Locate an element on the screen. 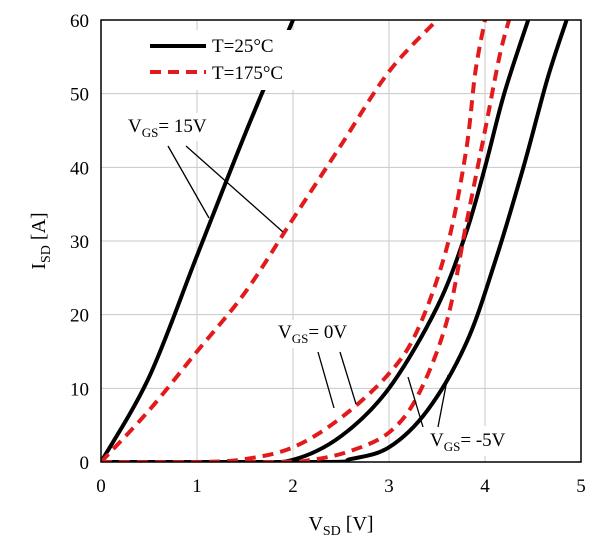 The image size is (603, 548). legend-background is located at coordinates (223, 60).